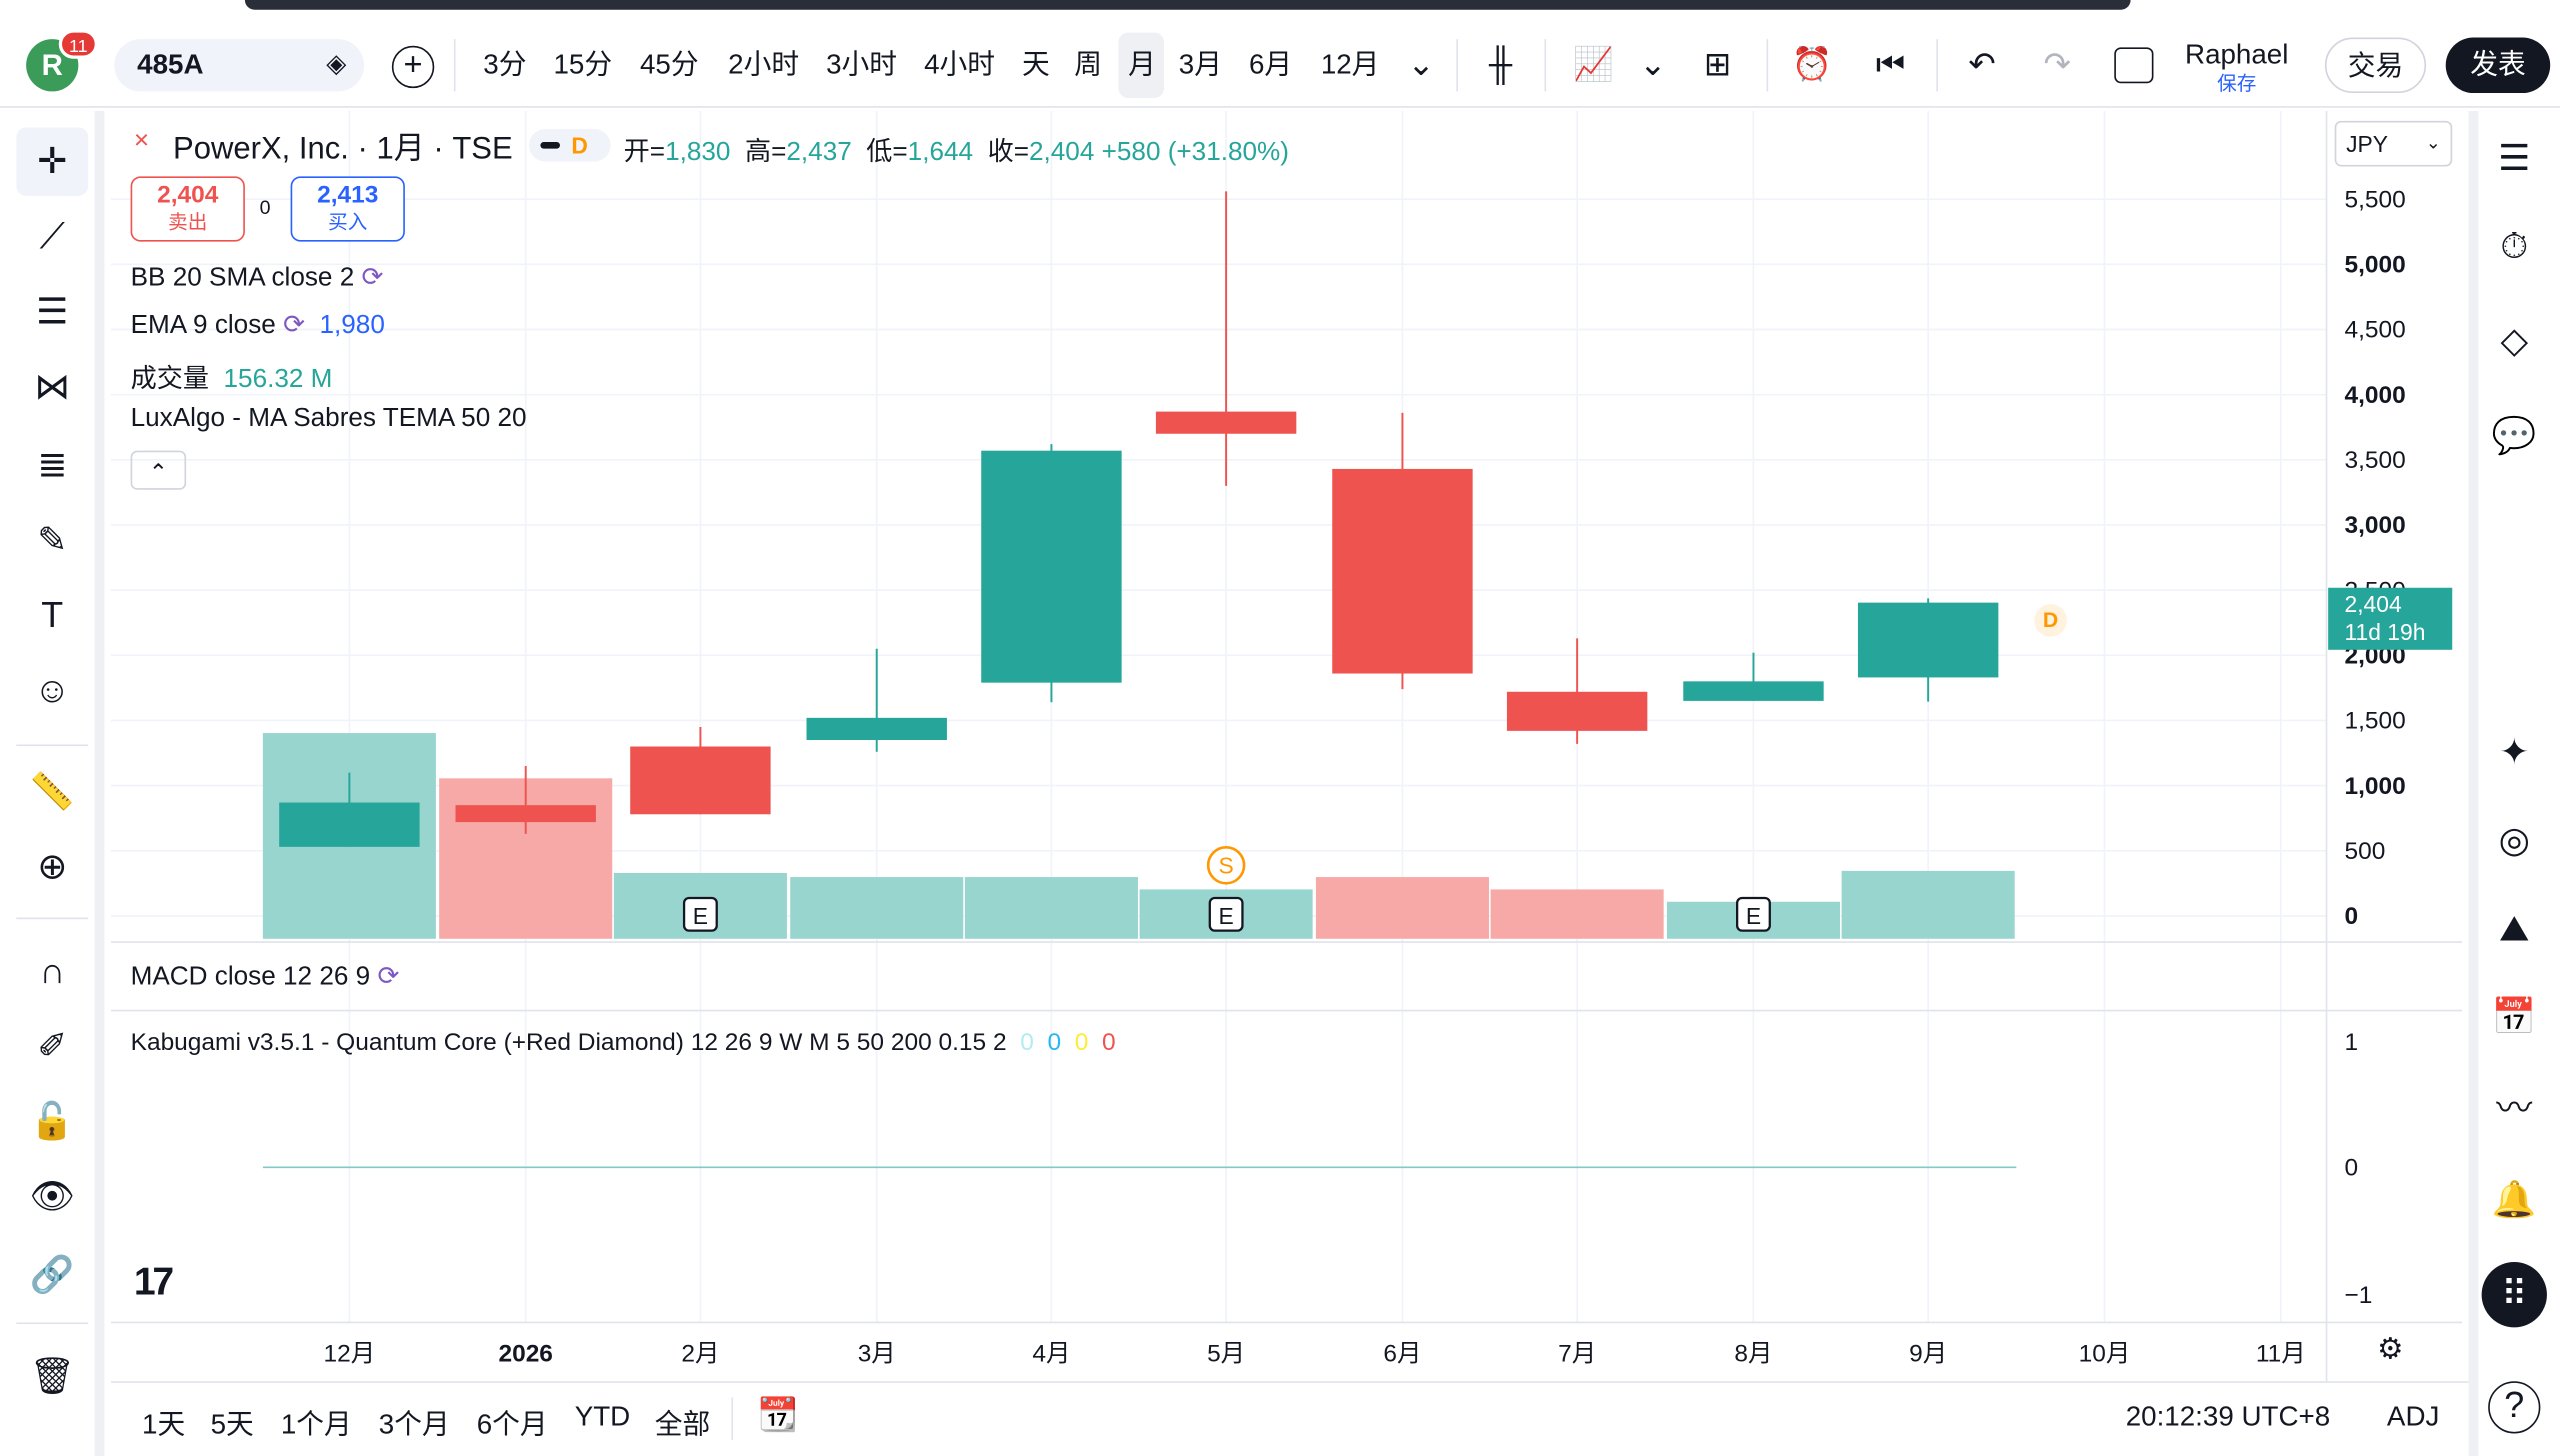 The image size is (2560, 1456). Describe the element at coordinates (52, 971) in the screenshot. I see `magnet-icon: ∩` at that location.